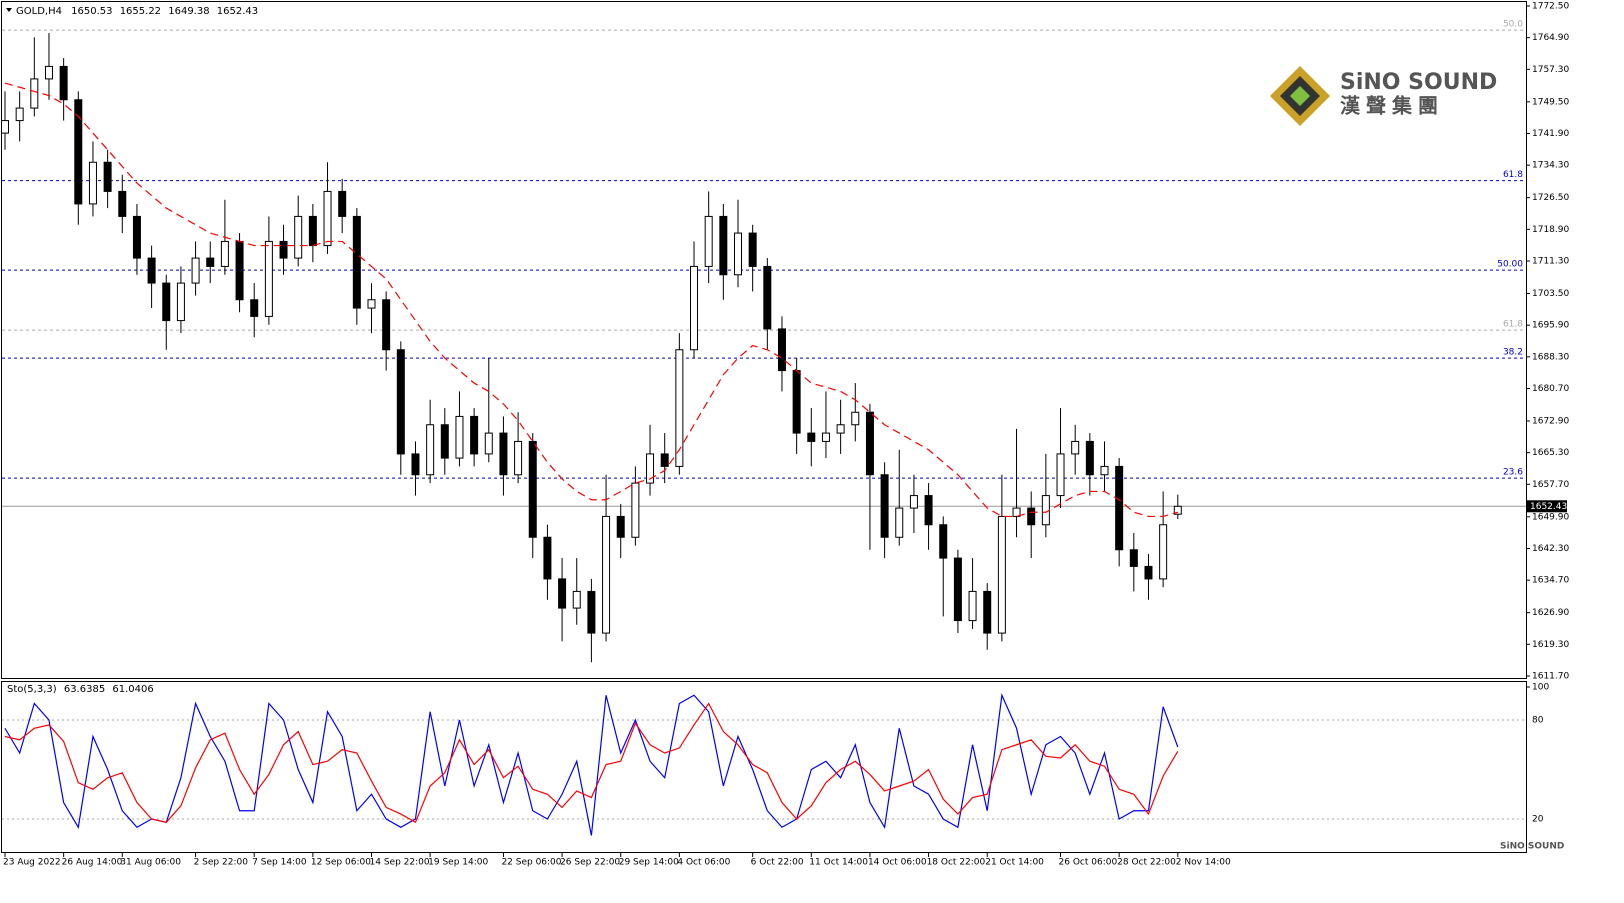 Image resolution: width=1624 pixels, height=903 pixels. Describe the element at coordinates (84, 689) in the screenshot. I see `main-value: 63.6385` at that location.